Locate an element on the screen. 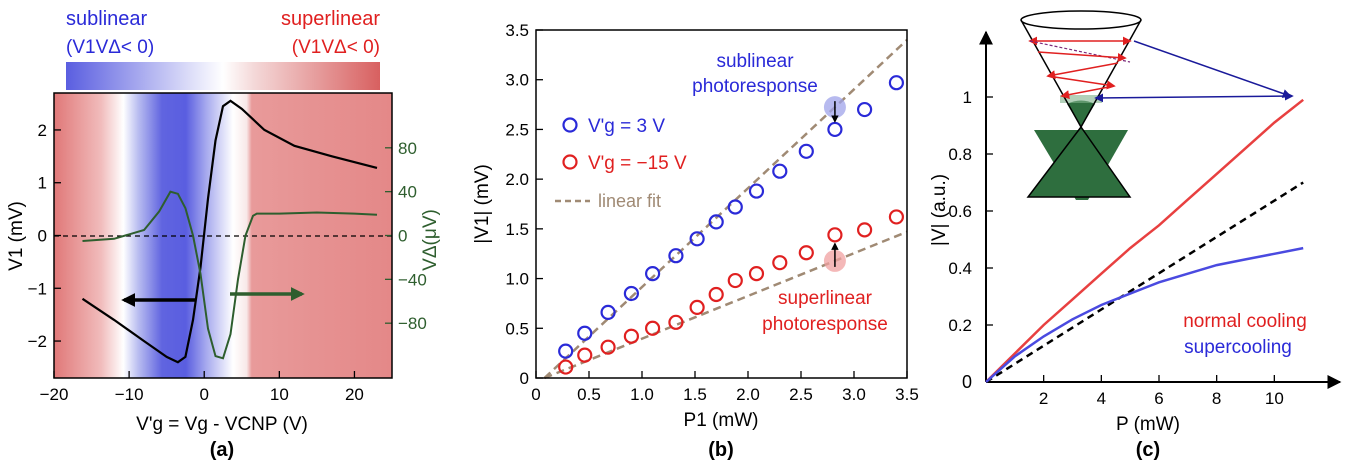 Image resolution: width=1350 pixels, height=465 pixels. panel-b-y-tick-label: 2.5 is located at coordinates (517, 129).